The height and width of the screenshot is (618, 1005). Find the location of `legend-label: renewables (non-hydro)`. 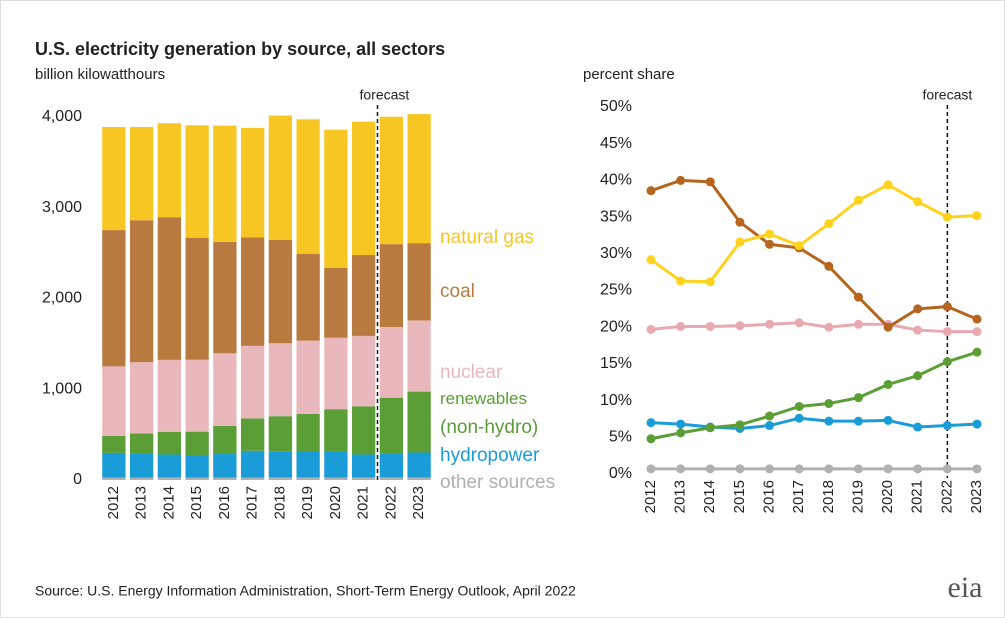

legend-label: renewables (non-hydro) is located at coordinates (489, 413).